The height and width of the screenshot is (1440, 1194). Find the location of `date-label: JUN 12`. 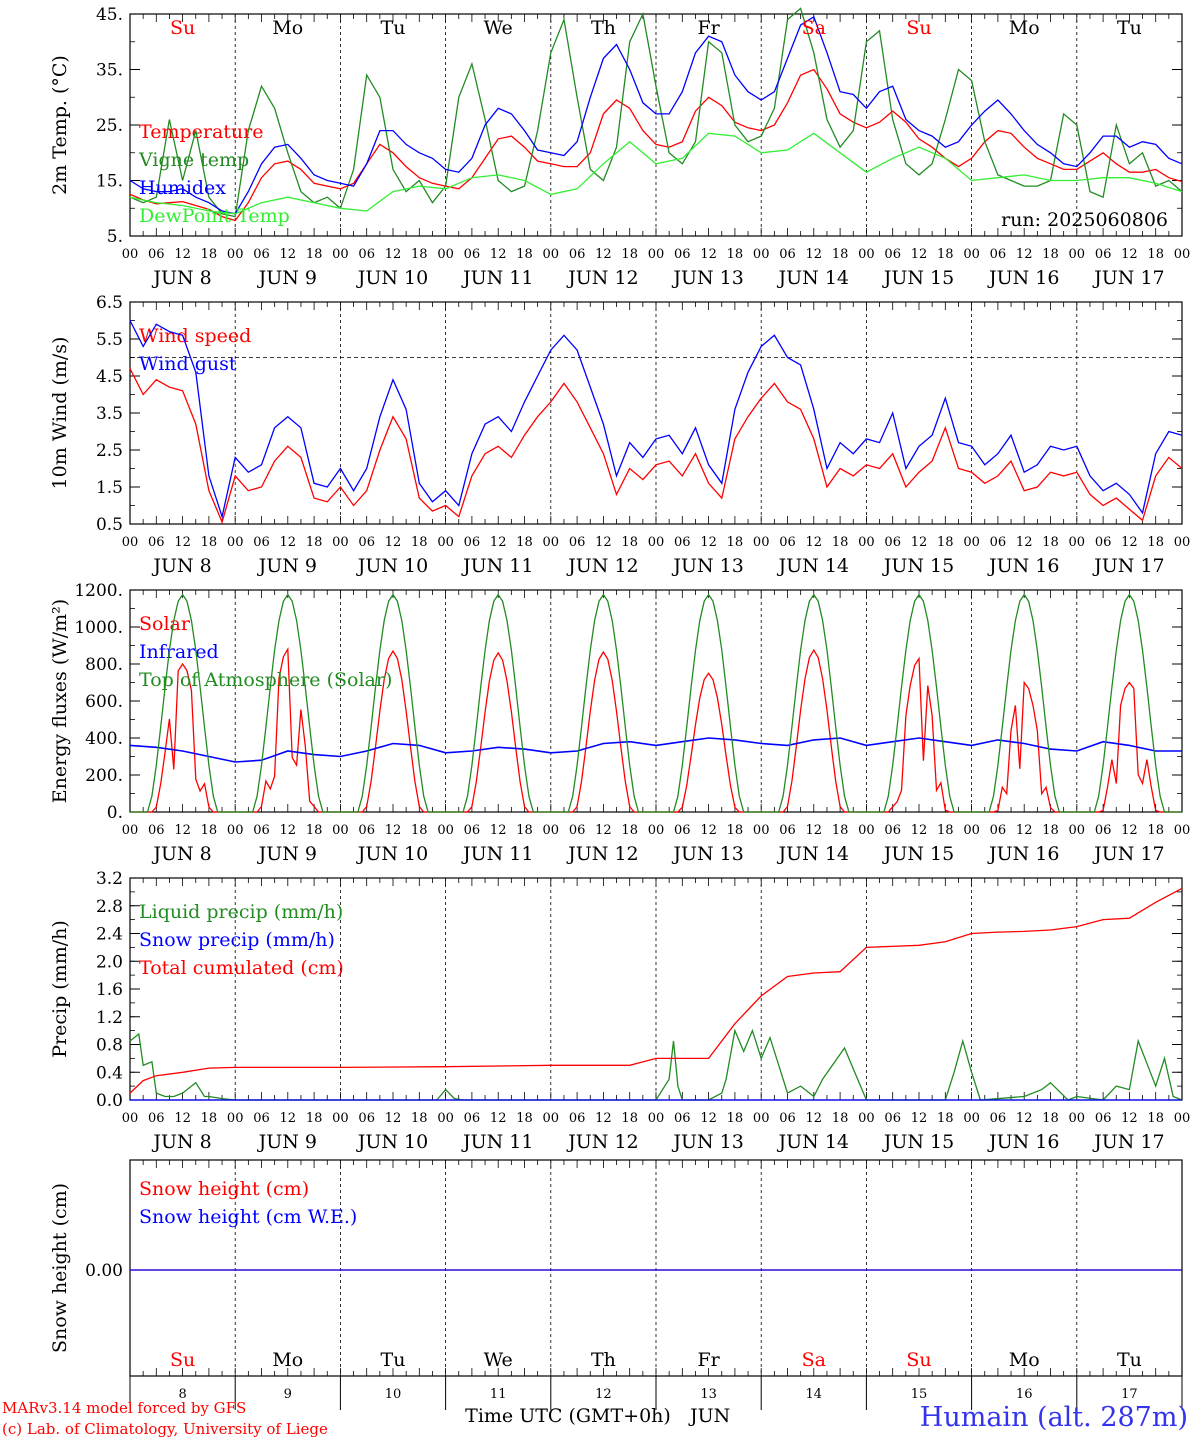

date-label: JUN 12 is located at coordinates (602, 854).